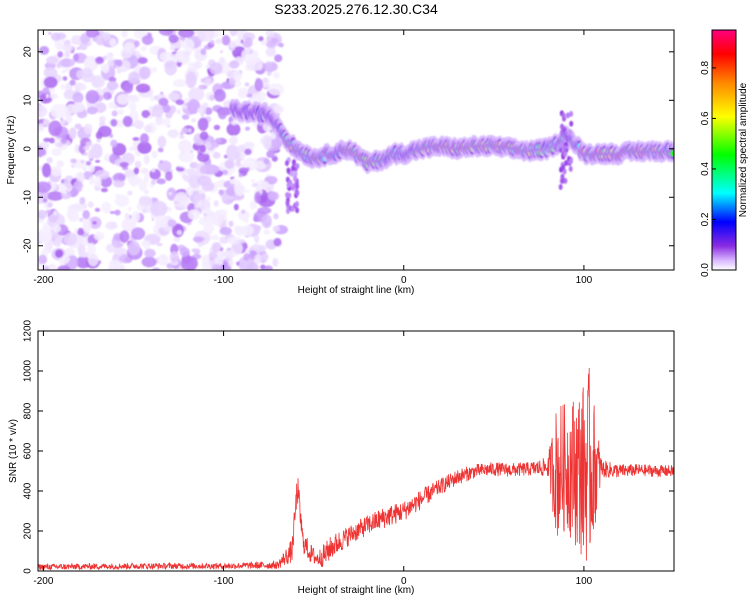 Image resolution: width=750 pixels, height=600 pixels. What do you see at coordinates (584, 581) in the screenshot?
I see `snr-x-tick-label: 100` at bounding box center [584, 581].